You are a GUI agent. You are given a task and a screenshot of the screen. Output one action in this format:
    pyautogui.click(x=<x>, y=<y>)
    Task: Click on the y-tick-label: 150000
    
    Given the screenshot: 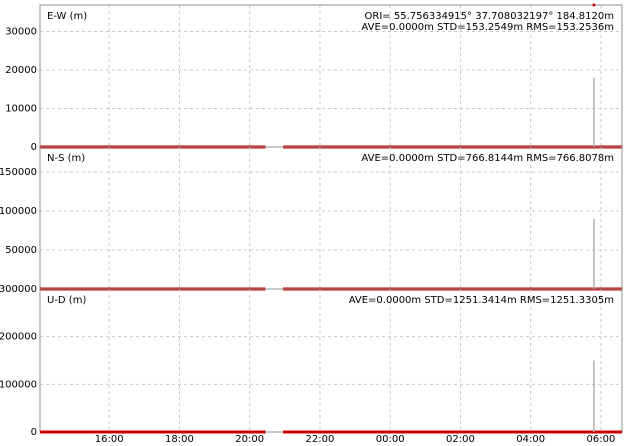 What is the action you would take?
    pyautogui.click(x=18, y=172)
    